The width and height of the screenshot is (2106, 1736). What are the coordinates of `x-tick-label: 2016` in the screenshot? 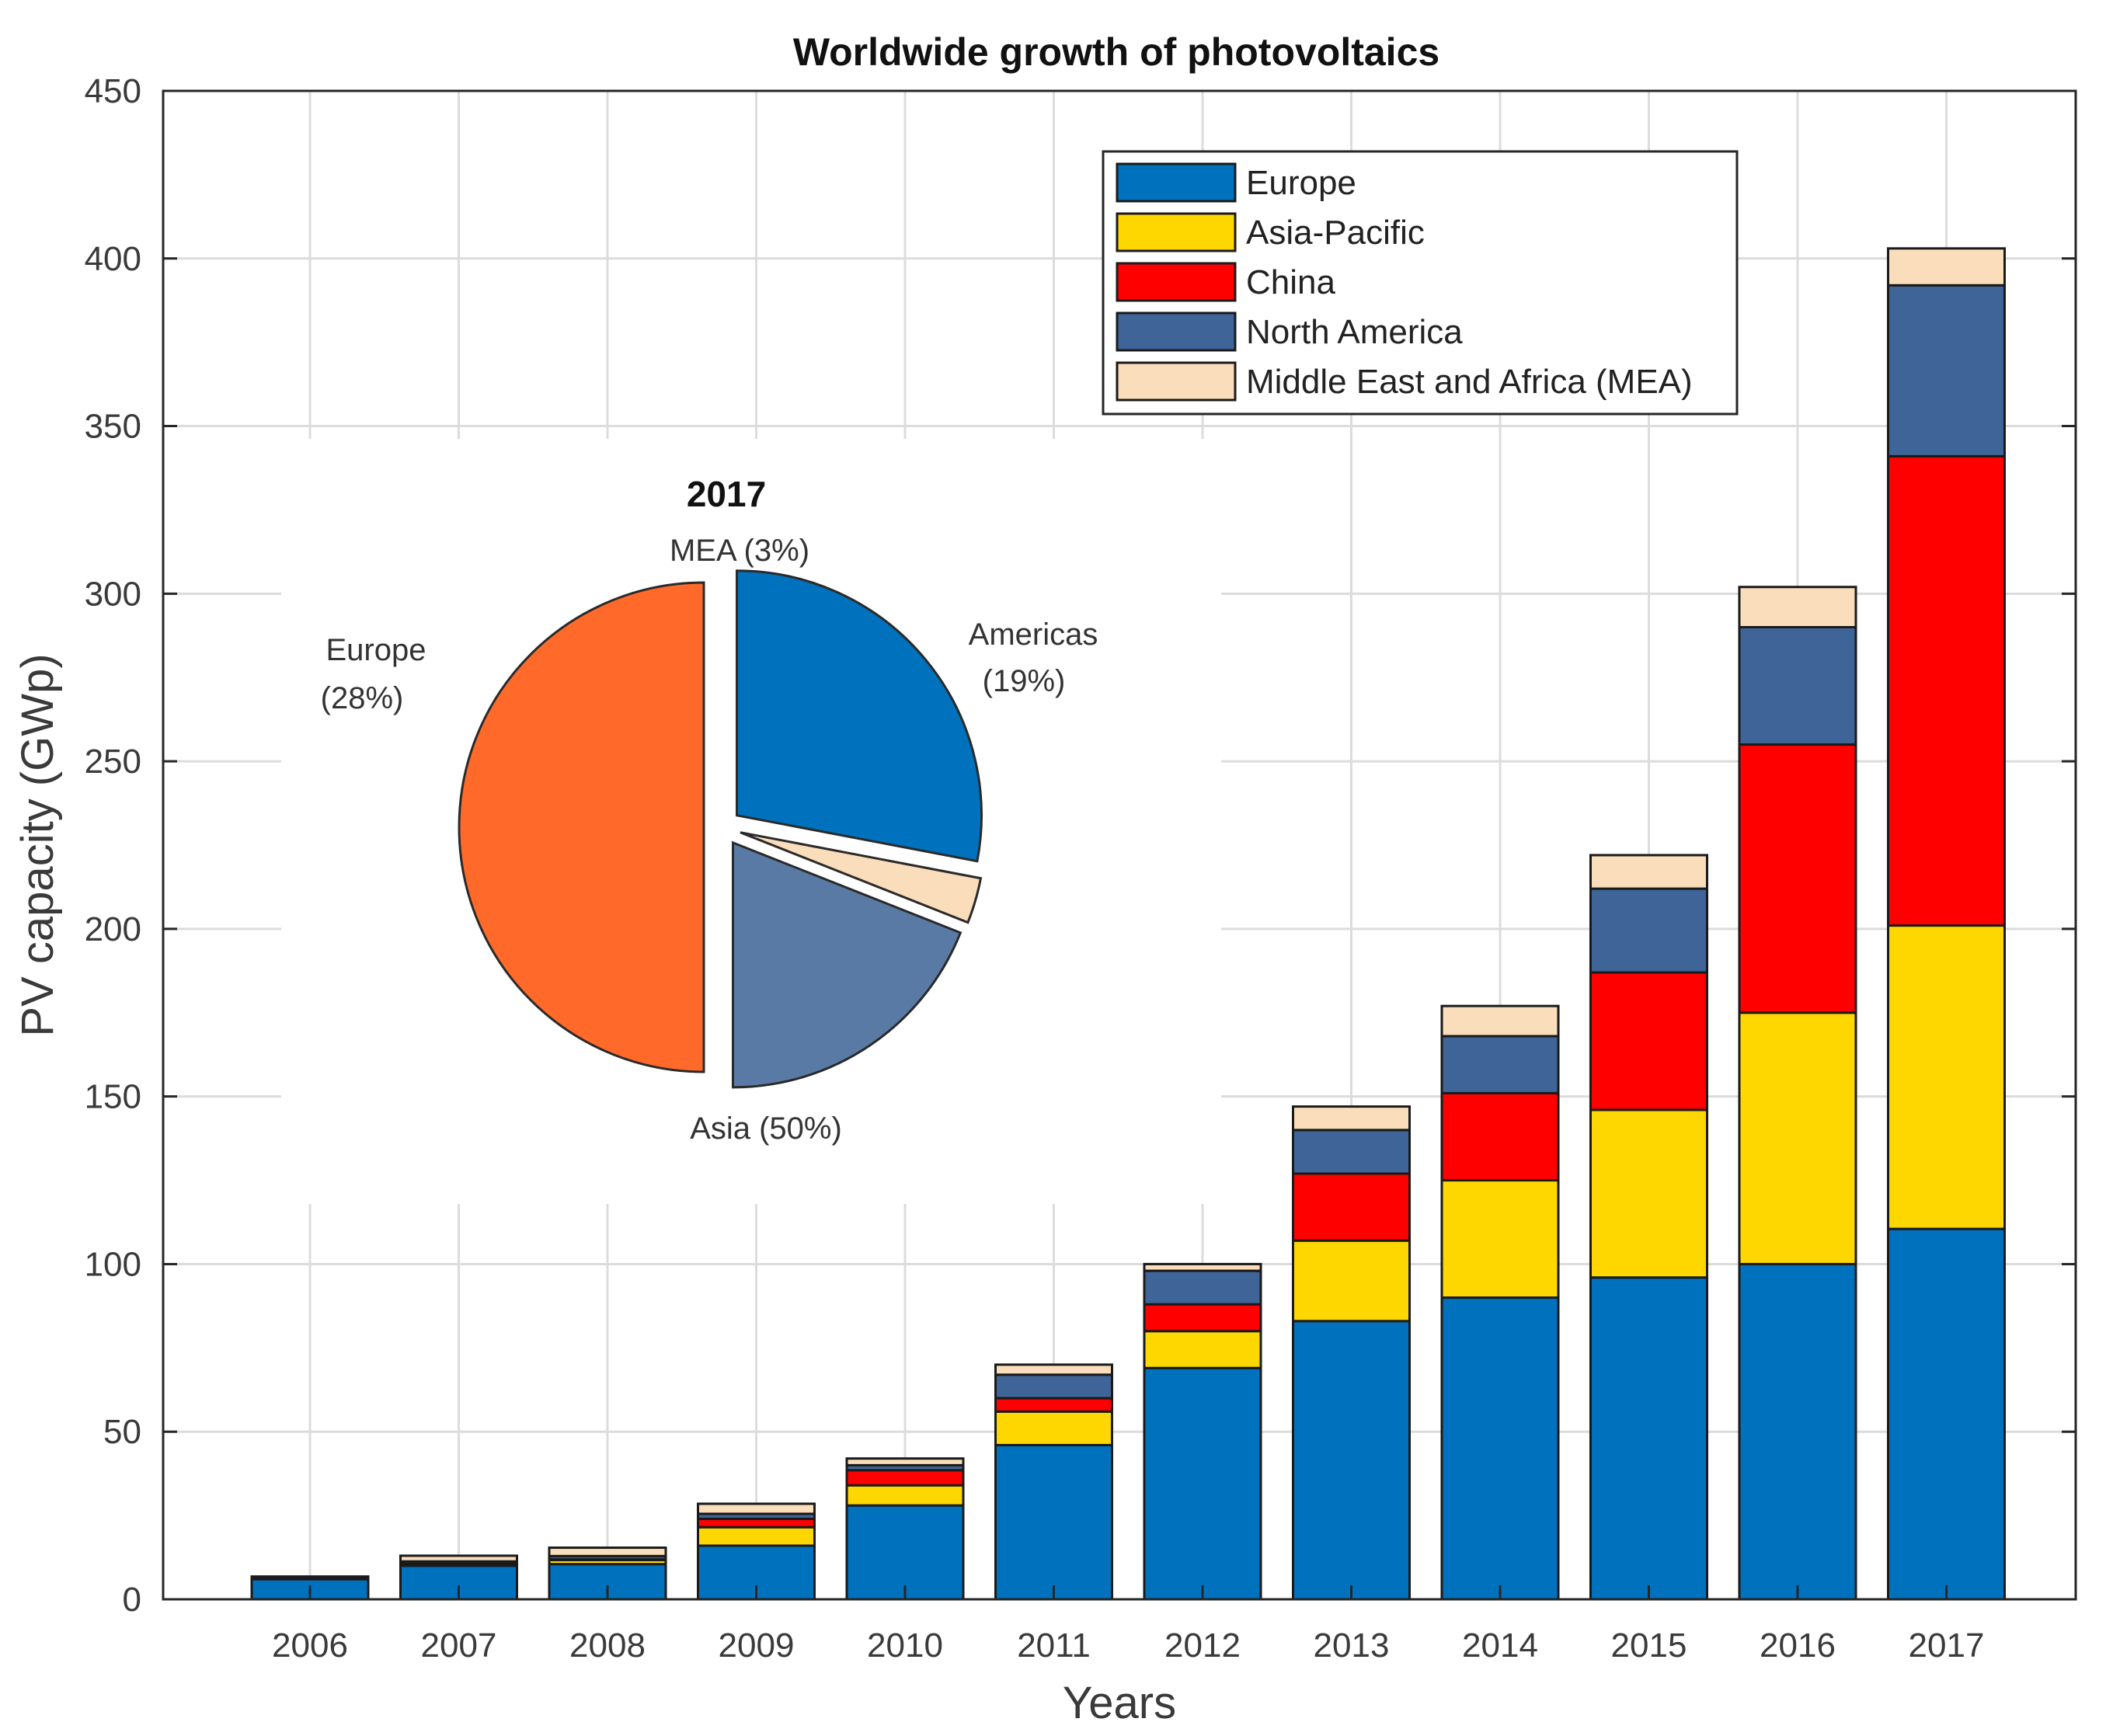 It's located at (1798, 1645).